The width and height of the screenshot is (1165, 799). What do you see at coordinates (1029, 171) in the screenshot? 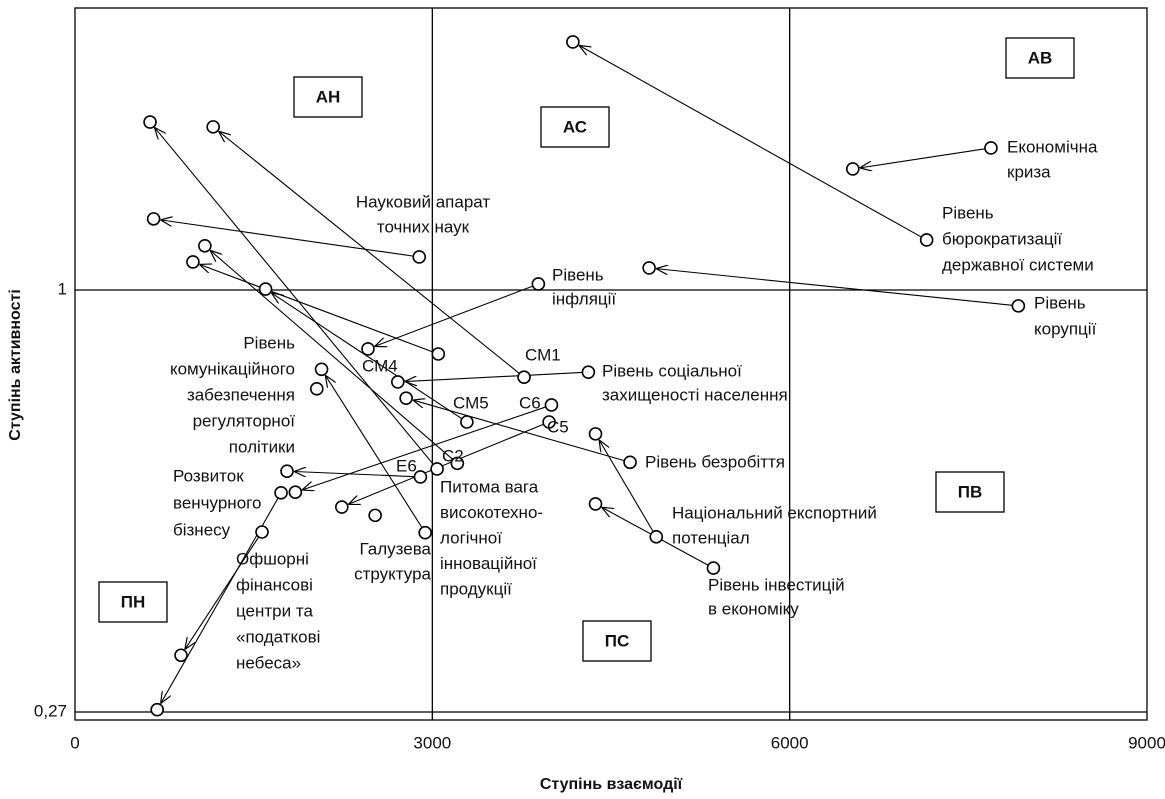
I see `annotation: криза` at bounding box center [1029, 171].